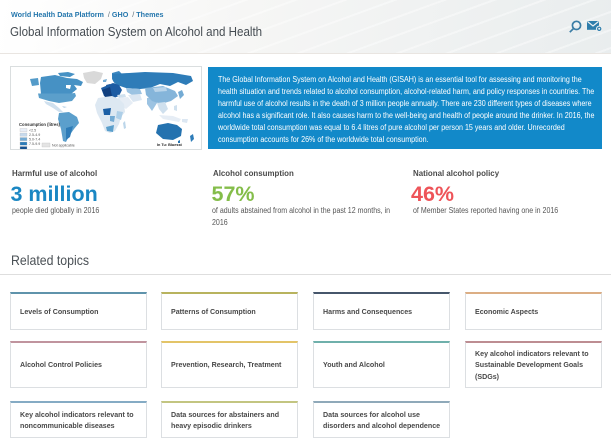 The height and width of the screenshot is (446, 611). What do you see at coordinates (63, 145) in the screenshot?
I see `svg-text: Not applicable` at bounding box center [63, 145].